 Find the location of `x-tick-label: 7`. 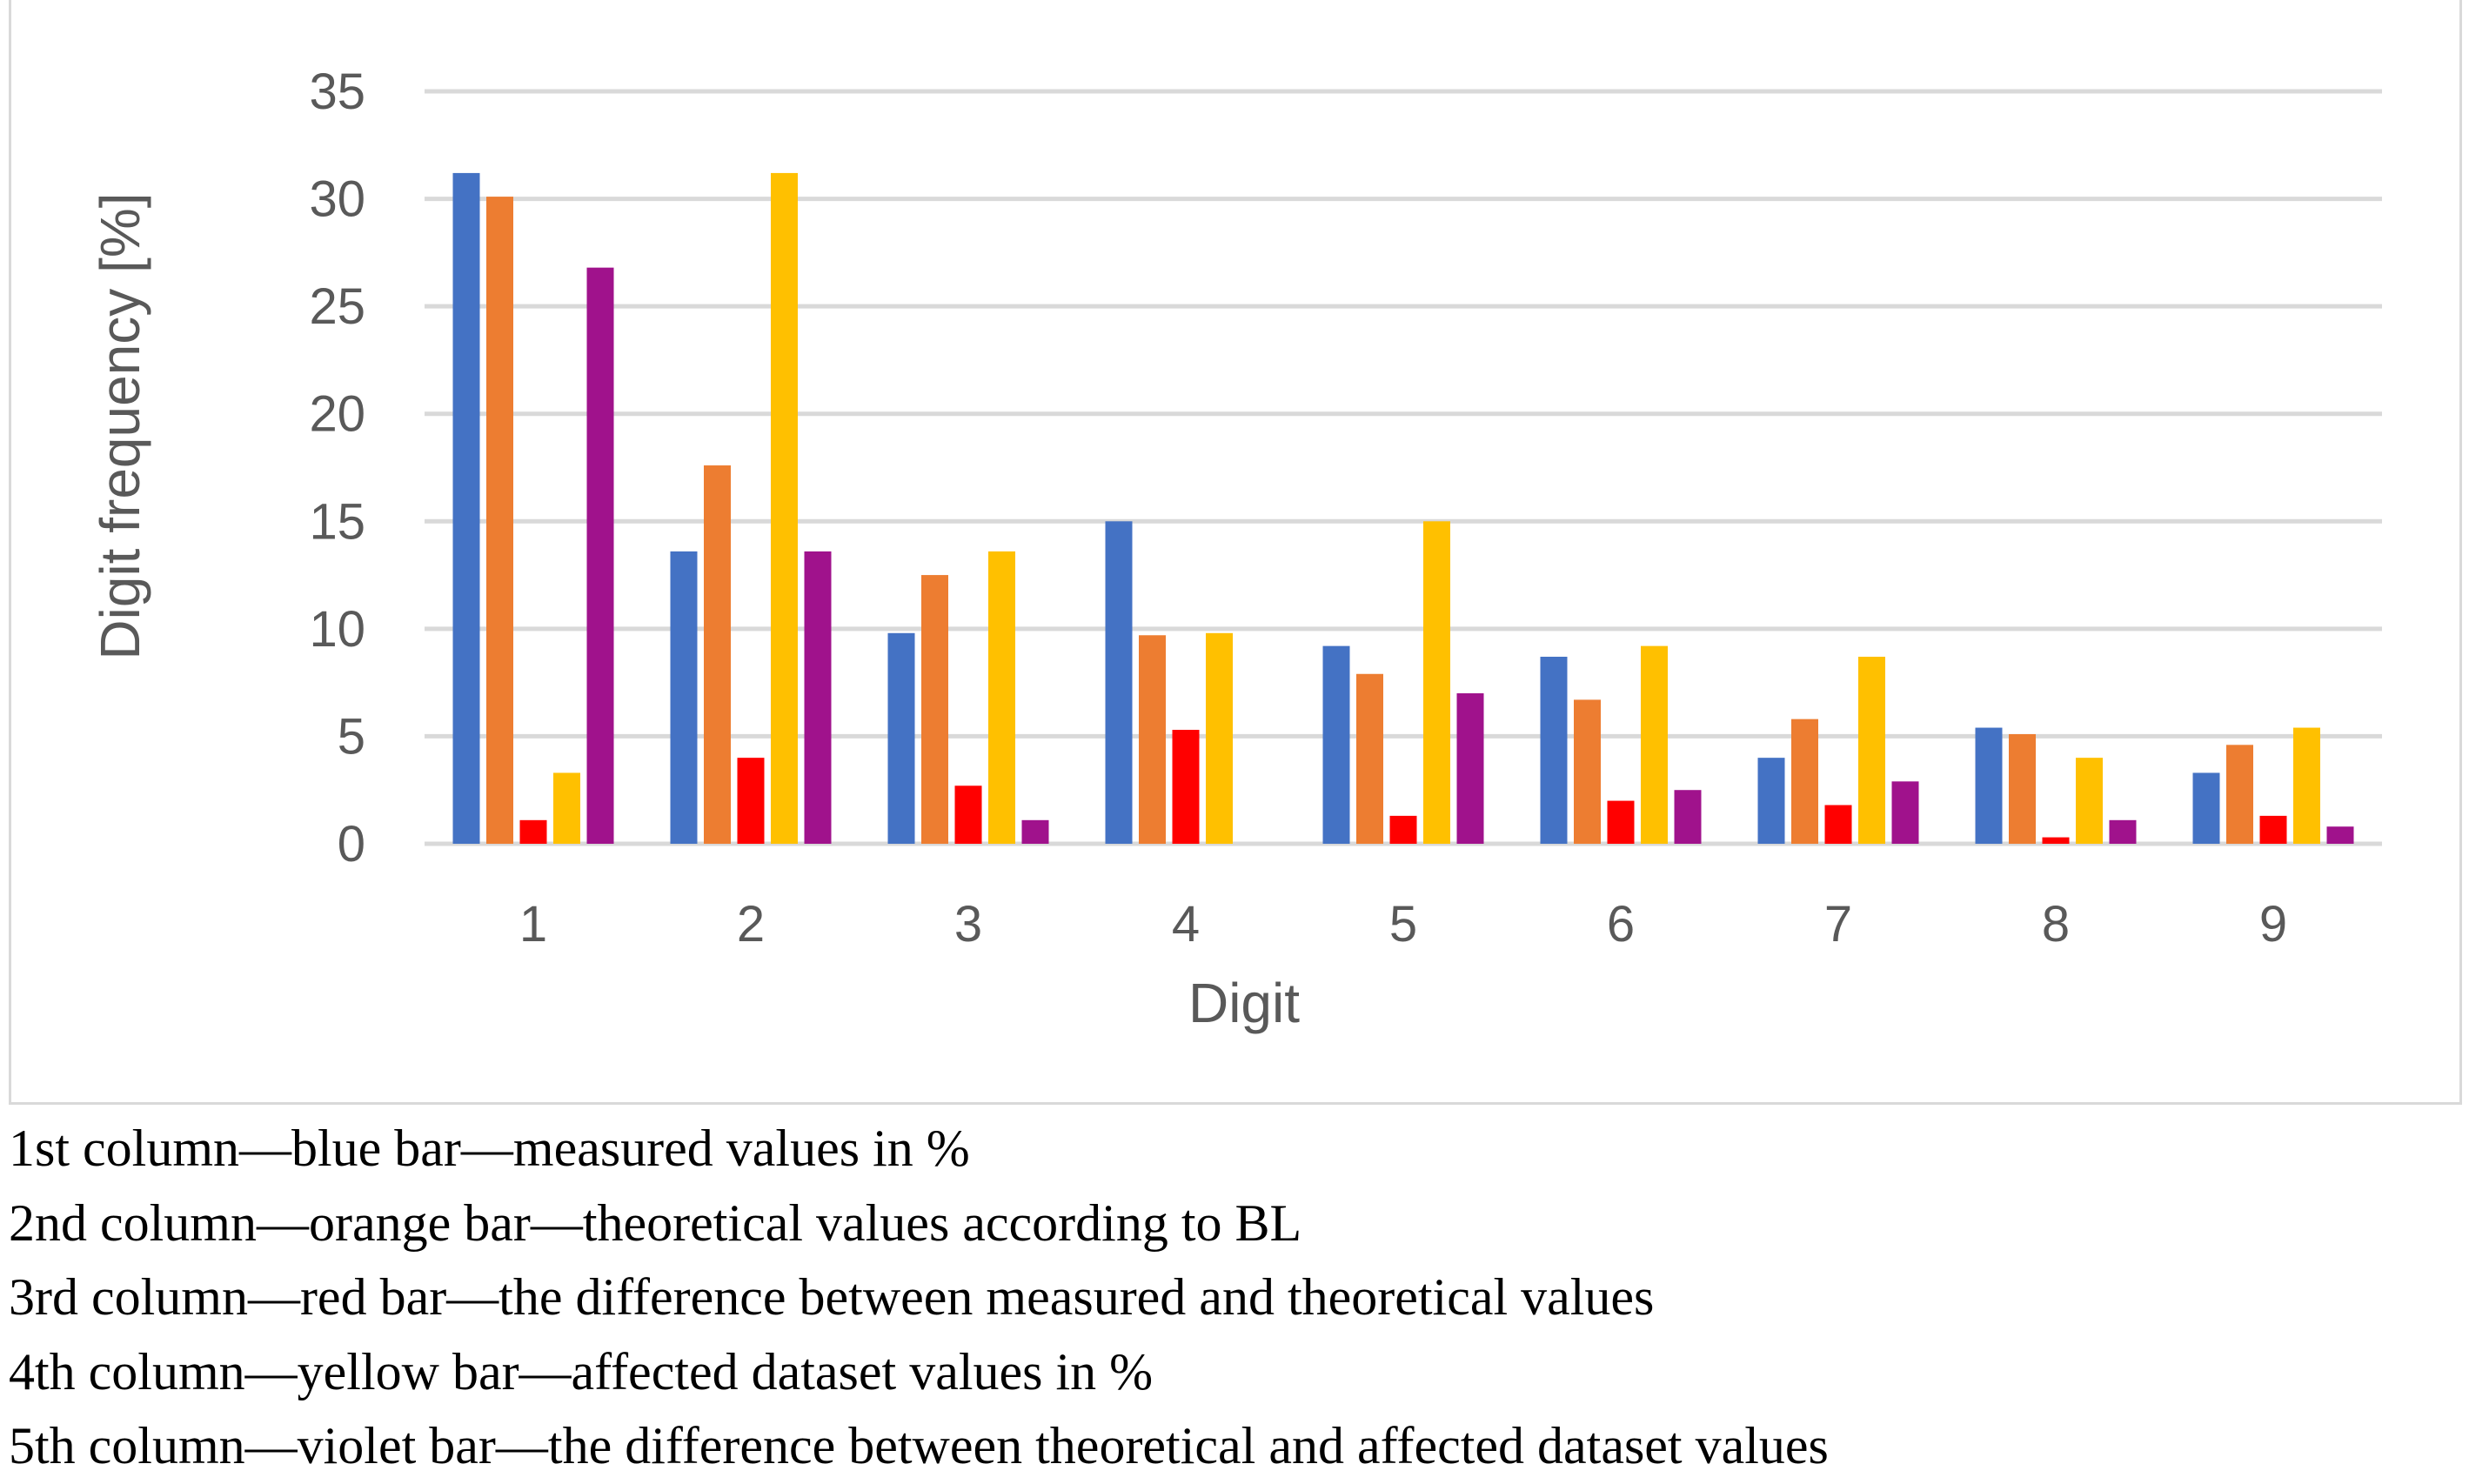

x-tick-label: 7 is located at coordinates (1838, 924).